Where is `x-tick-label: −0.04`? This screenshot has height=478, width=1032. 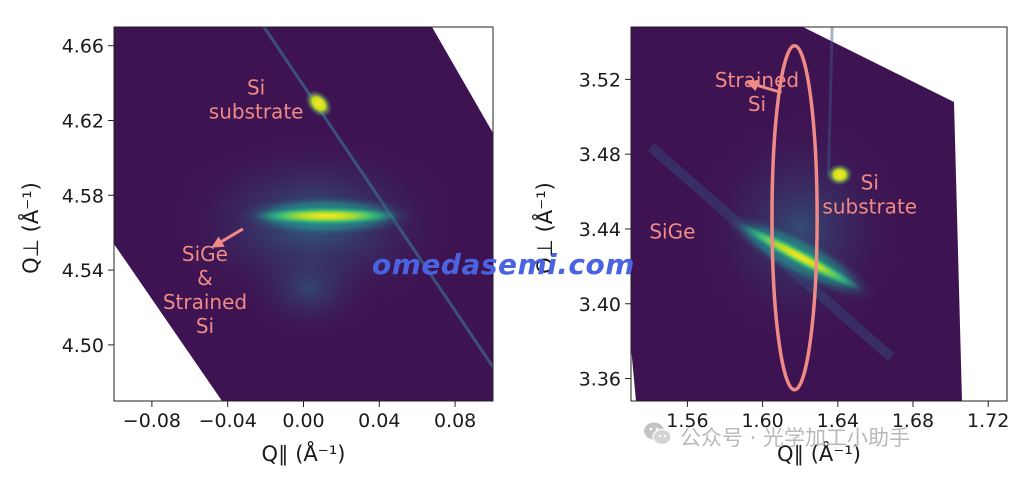
x-tick-label: −0.04 is located at coordinates (228, 421).